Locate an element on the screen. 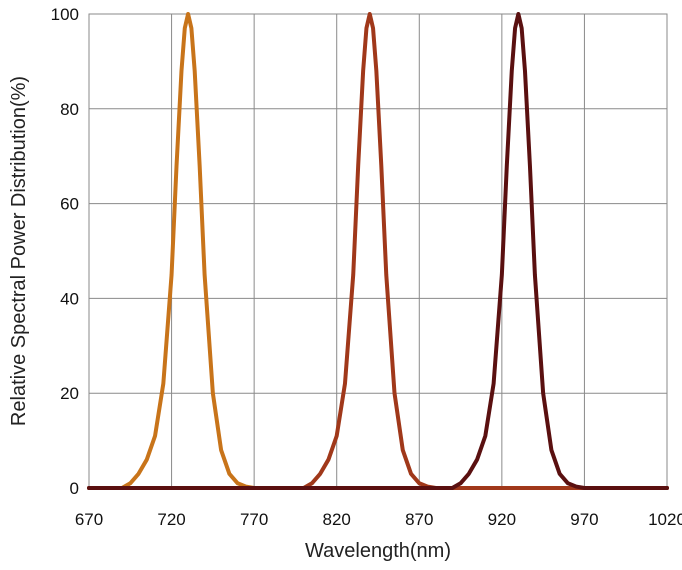 The image size is (682, 570). y-tick-label: 20 is located at coordinates (69, 393).